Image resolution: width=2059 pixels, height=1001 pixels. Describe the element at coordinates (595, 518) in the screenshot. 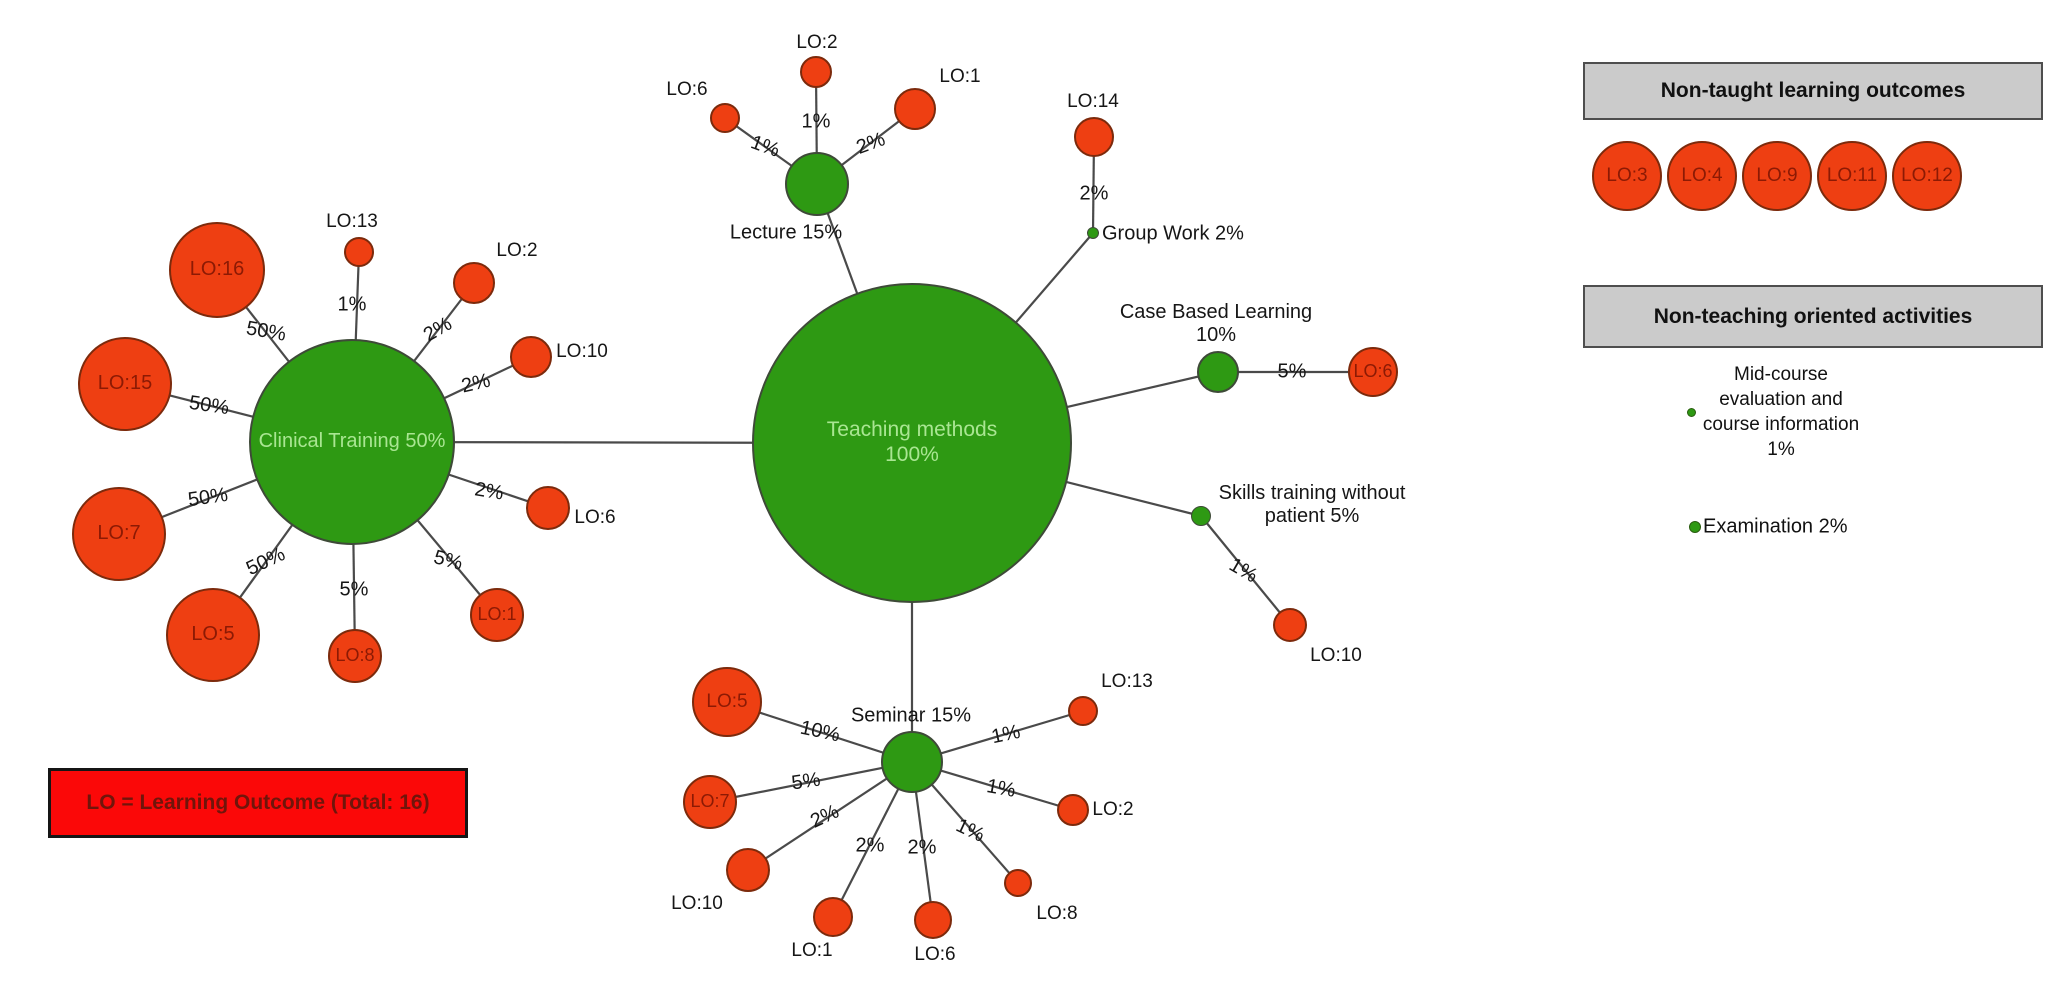

I see `label-clinical-lo6: LO:6` at that location.